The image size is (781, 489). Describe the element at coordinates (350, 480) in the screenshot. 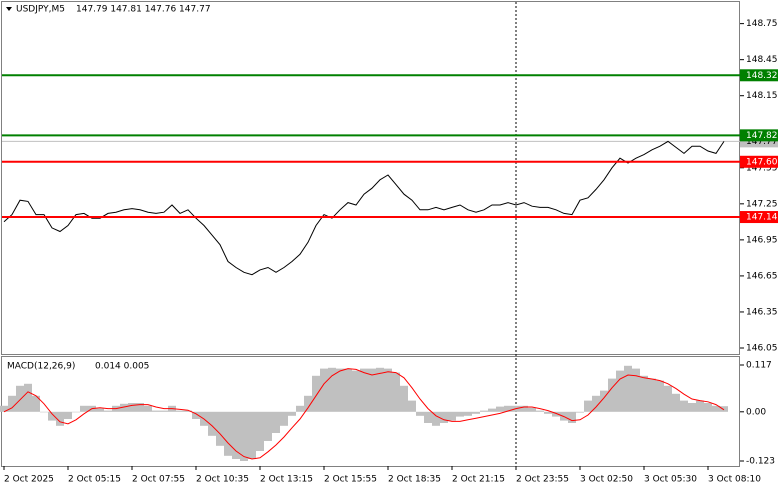

I see `x-tick-label: 2 Oct 15:55` at that location.